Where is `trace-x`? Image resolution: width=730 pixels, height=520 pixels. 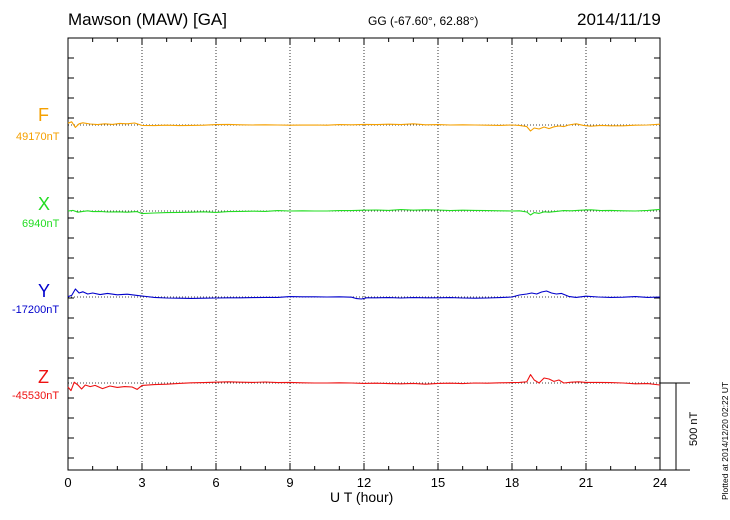 trace-x is located at coordinates (364, 212).